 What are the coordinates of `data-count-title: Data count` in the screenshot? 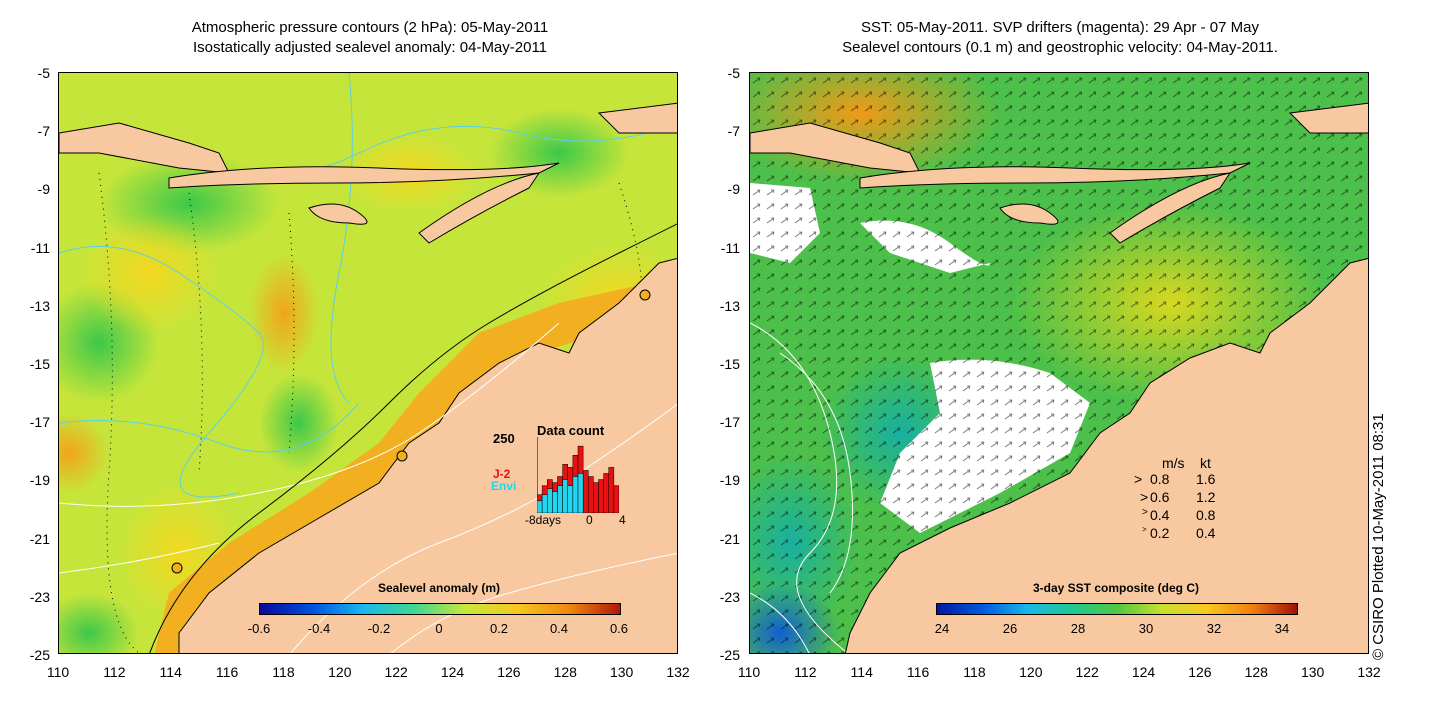 It's located at (571, 430).